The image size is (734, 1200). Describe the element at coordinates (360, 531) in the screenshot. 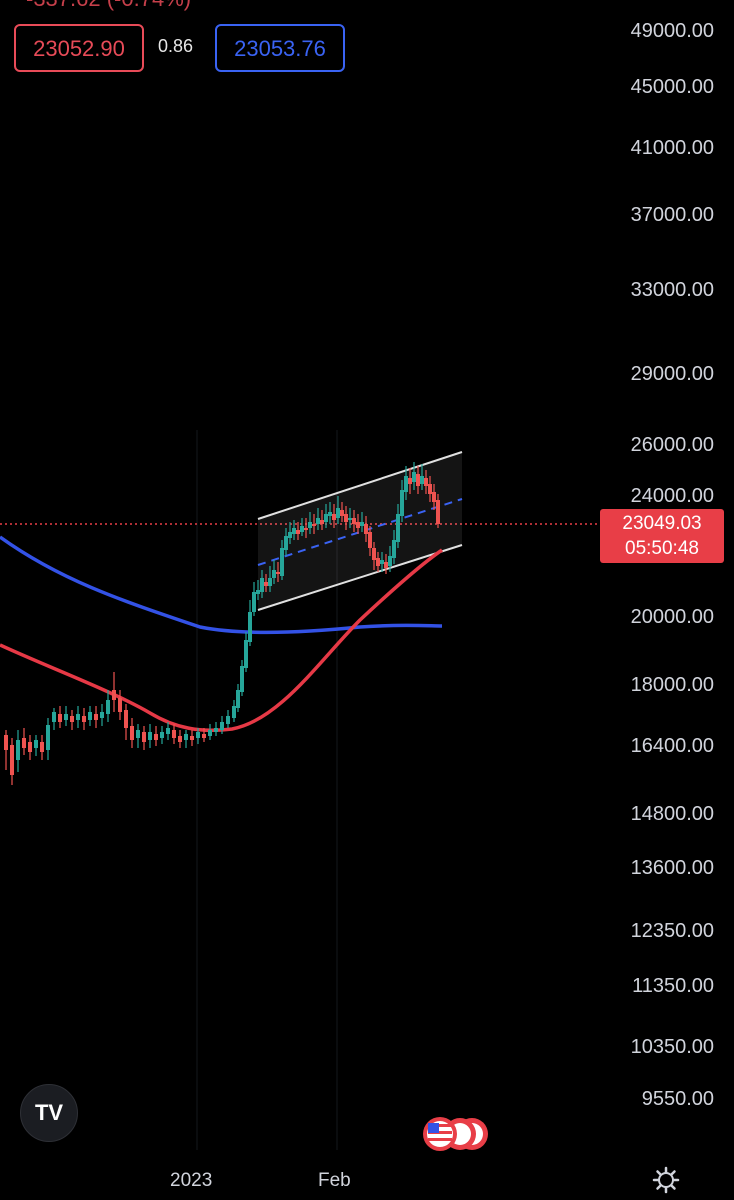

I see `channel-fill` at that location.